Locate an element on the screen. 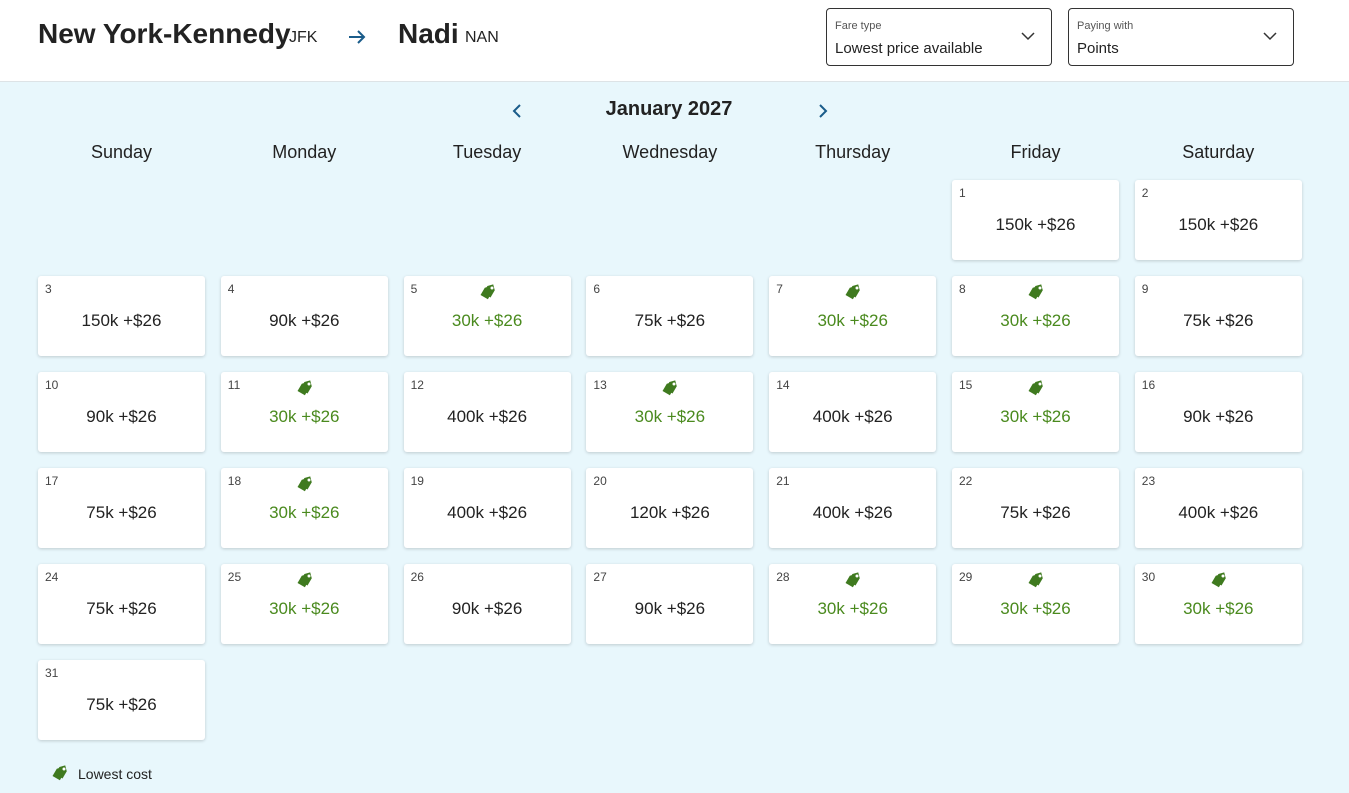 Image resolution: width=1349 pixels, height=793 pixels. day-cell: 17 75k +$26 is located at coordinates (121, 508).